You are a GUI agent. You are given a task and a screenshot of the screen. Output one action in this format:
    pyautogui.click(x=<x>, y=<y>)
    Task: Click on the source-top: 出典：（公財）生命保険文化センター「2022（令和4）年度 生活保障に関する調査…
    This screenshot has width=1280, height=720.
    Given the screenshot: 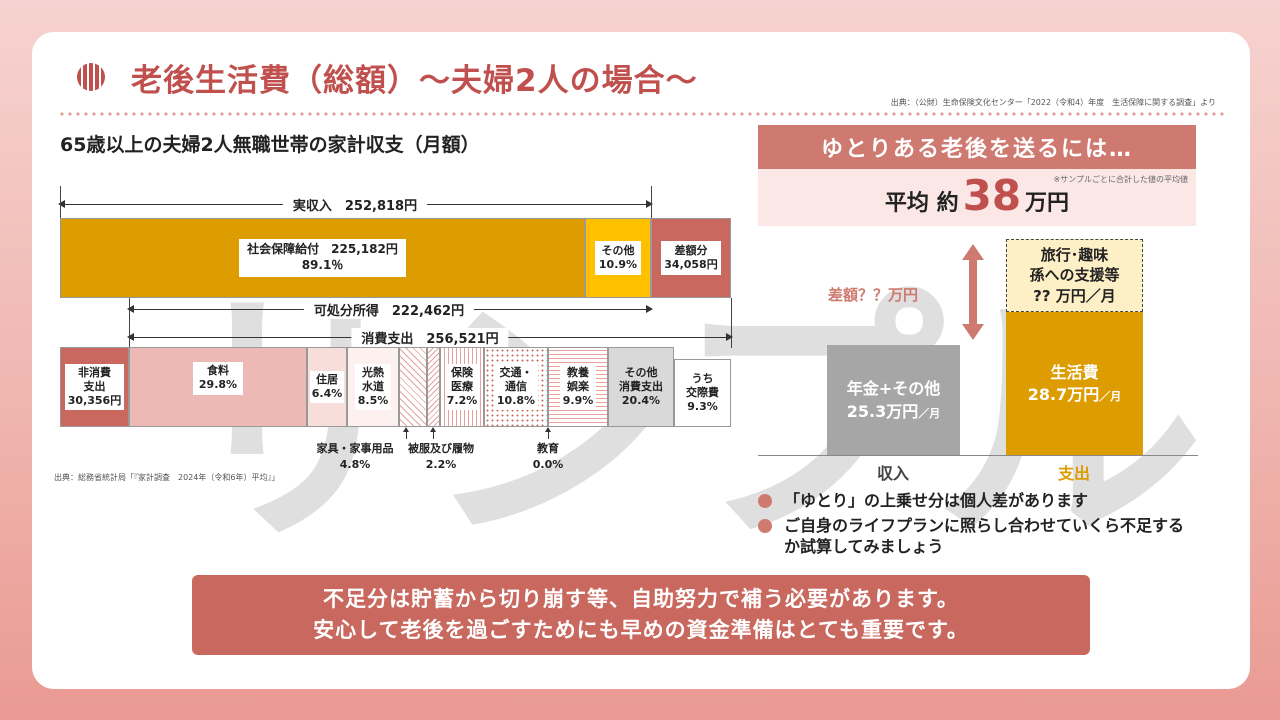 What is the action you would take?
    pyautogui.click(x=1053, y=102)
    